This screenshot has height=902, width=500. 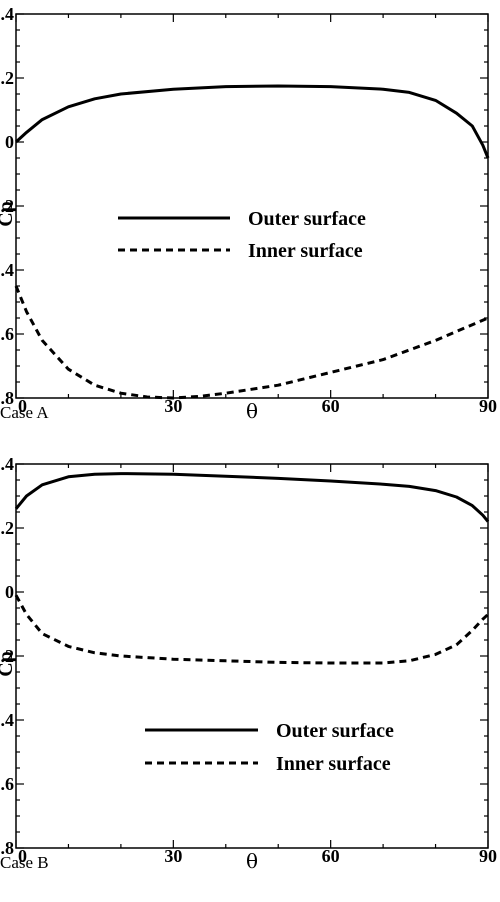 I want to click on case-caption: Case B, so click(x=24, y=862).